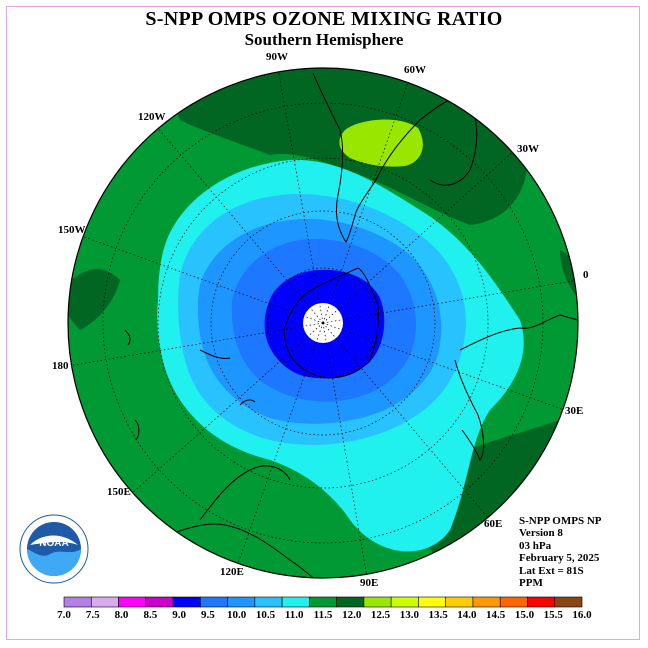 Image resolution: width=648 pixels, height=648 pixels. I want to click on colorbar-label: 8.5, so click(150, 615).